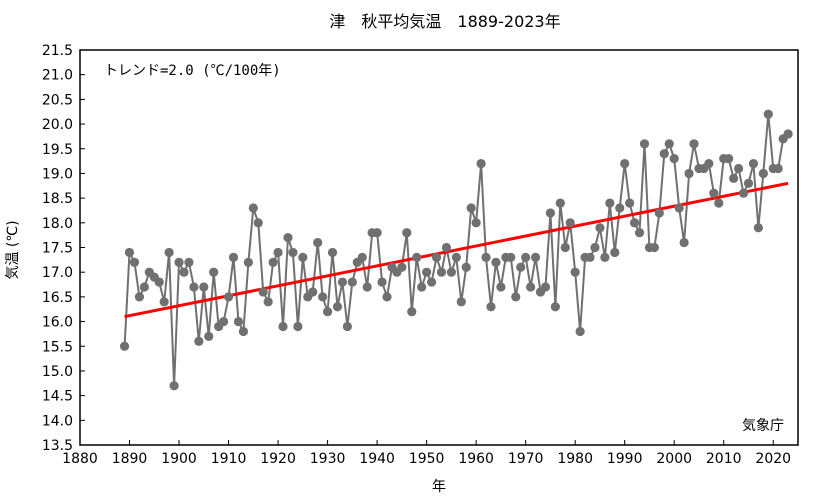  Describe the element at coordinates (57, 397) in the screenshot. I see `y-tick-label: 14.5` at that location.